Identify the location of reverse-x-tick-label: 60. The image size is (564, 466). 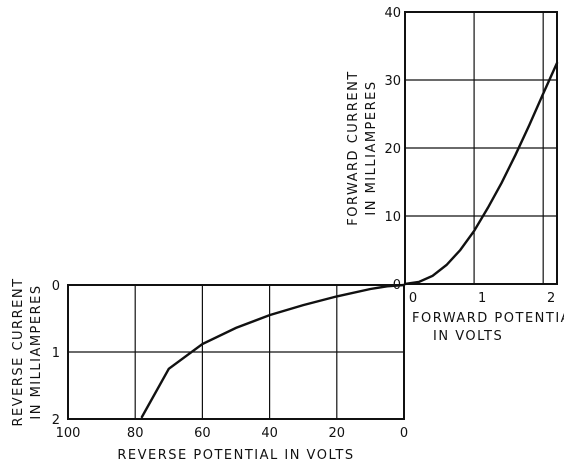
(202, 433).